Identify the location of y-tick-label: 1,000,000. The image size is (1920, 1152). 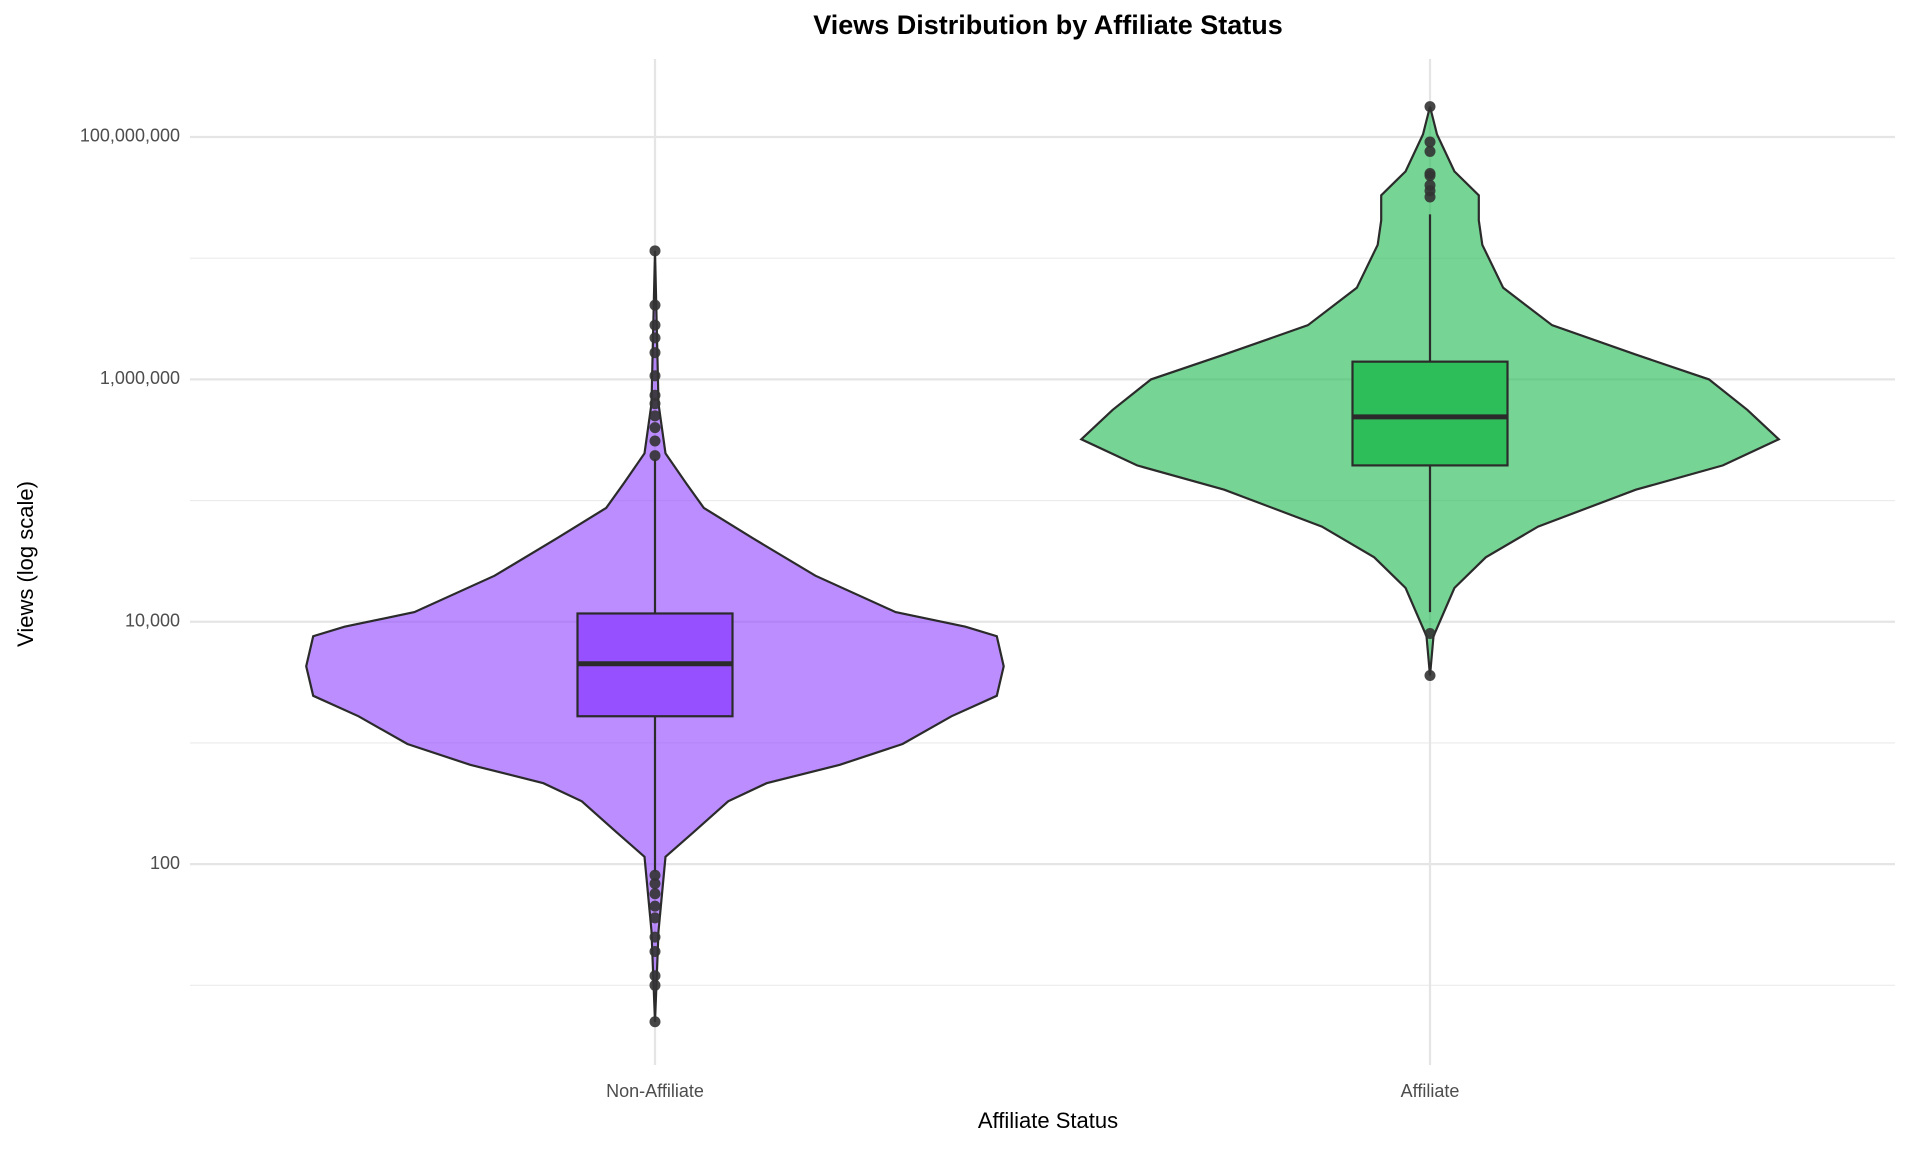
(140, 378).